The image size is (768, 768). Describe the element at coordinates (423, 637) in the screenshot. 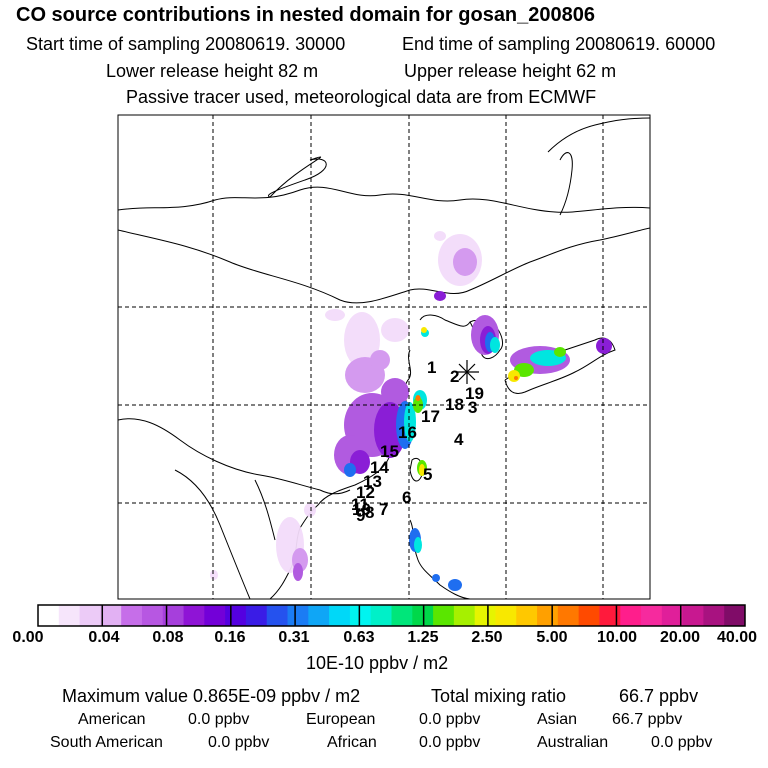

I see `colorbar-tick: 1.25` at that location.